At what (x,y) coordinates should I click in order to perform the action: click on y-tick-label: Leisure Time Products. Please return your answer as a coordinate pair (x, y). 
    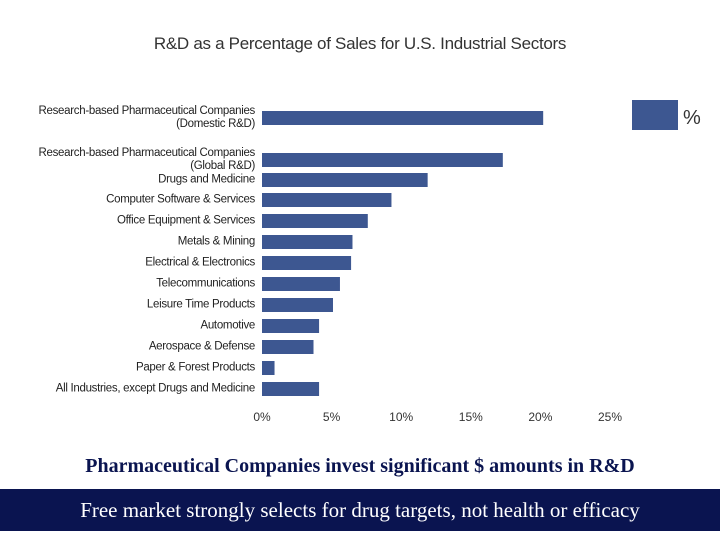
    Looking at the image, I should click on (200, 304).